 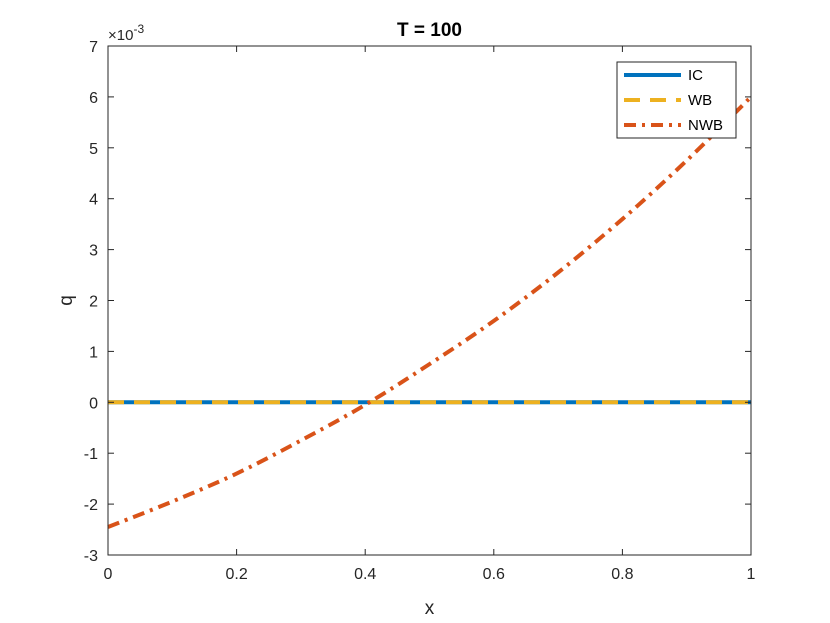 What do you see at coordinates (91, 556) in the screenshot?
I see `y-tick-label: -3` at bounding box center [91, 556].